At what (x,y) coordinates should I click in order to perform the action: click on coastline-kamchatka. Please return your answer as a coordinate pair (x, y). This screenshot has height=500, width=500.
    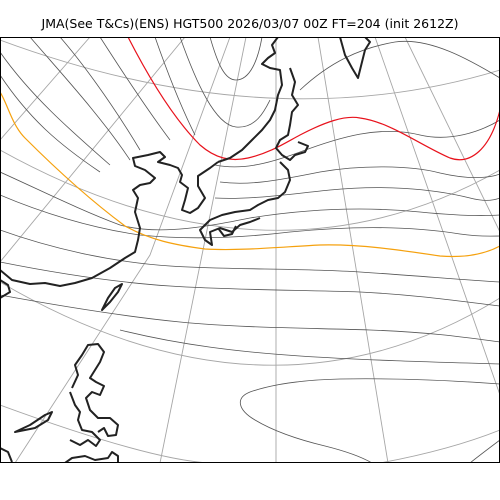
    Looking at the image, I should click on (355, 58).